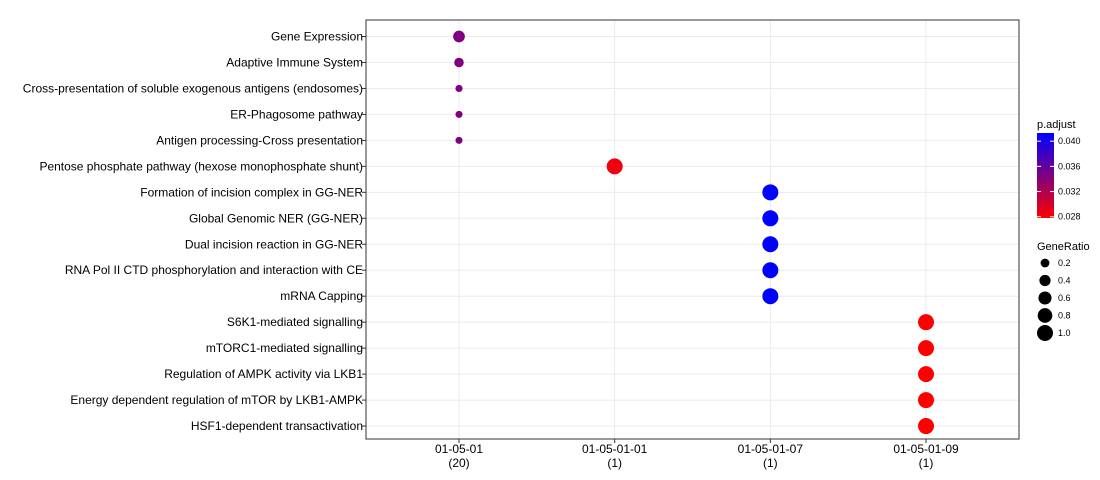 This screenshot has height=480, width=1100. What do you see at coordinates (1064, 333) in the screenshot?
I see `size-legend-label: 1.0` at bounding box center [1064, 333].